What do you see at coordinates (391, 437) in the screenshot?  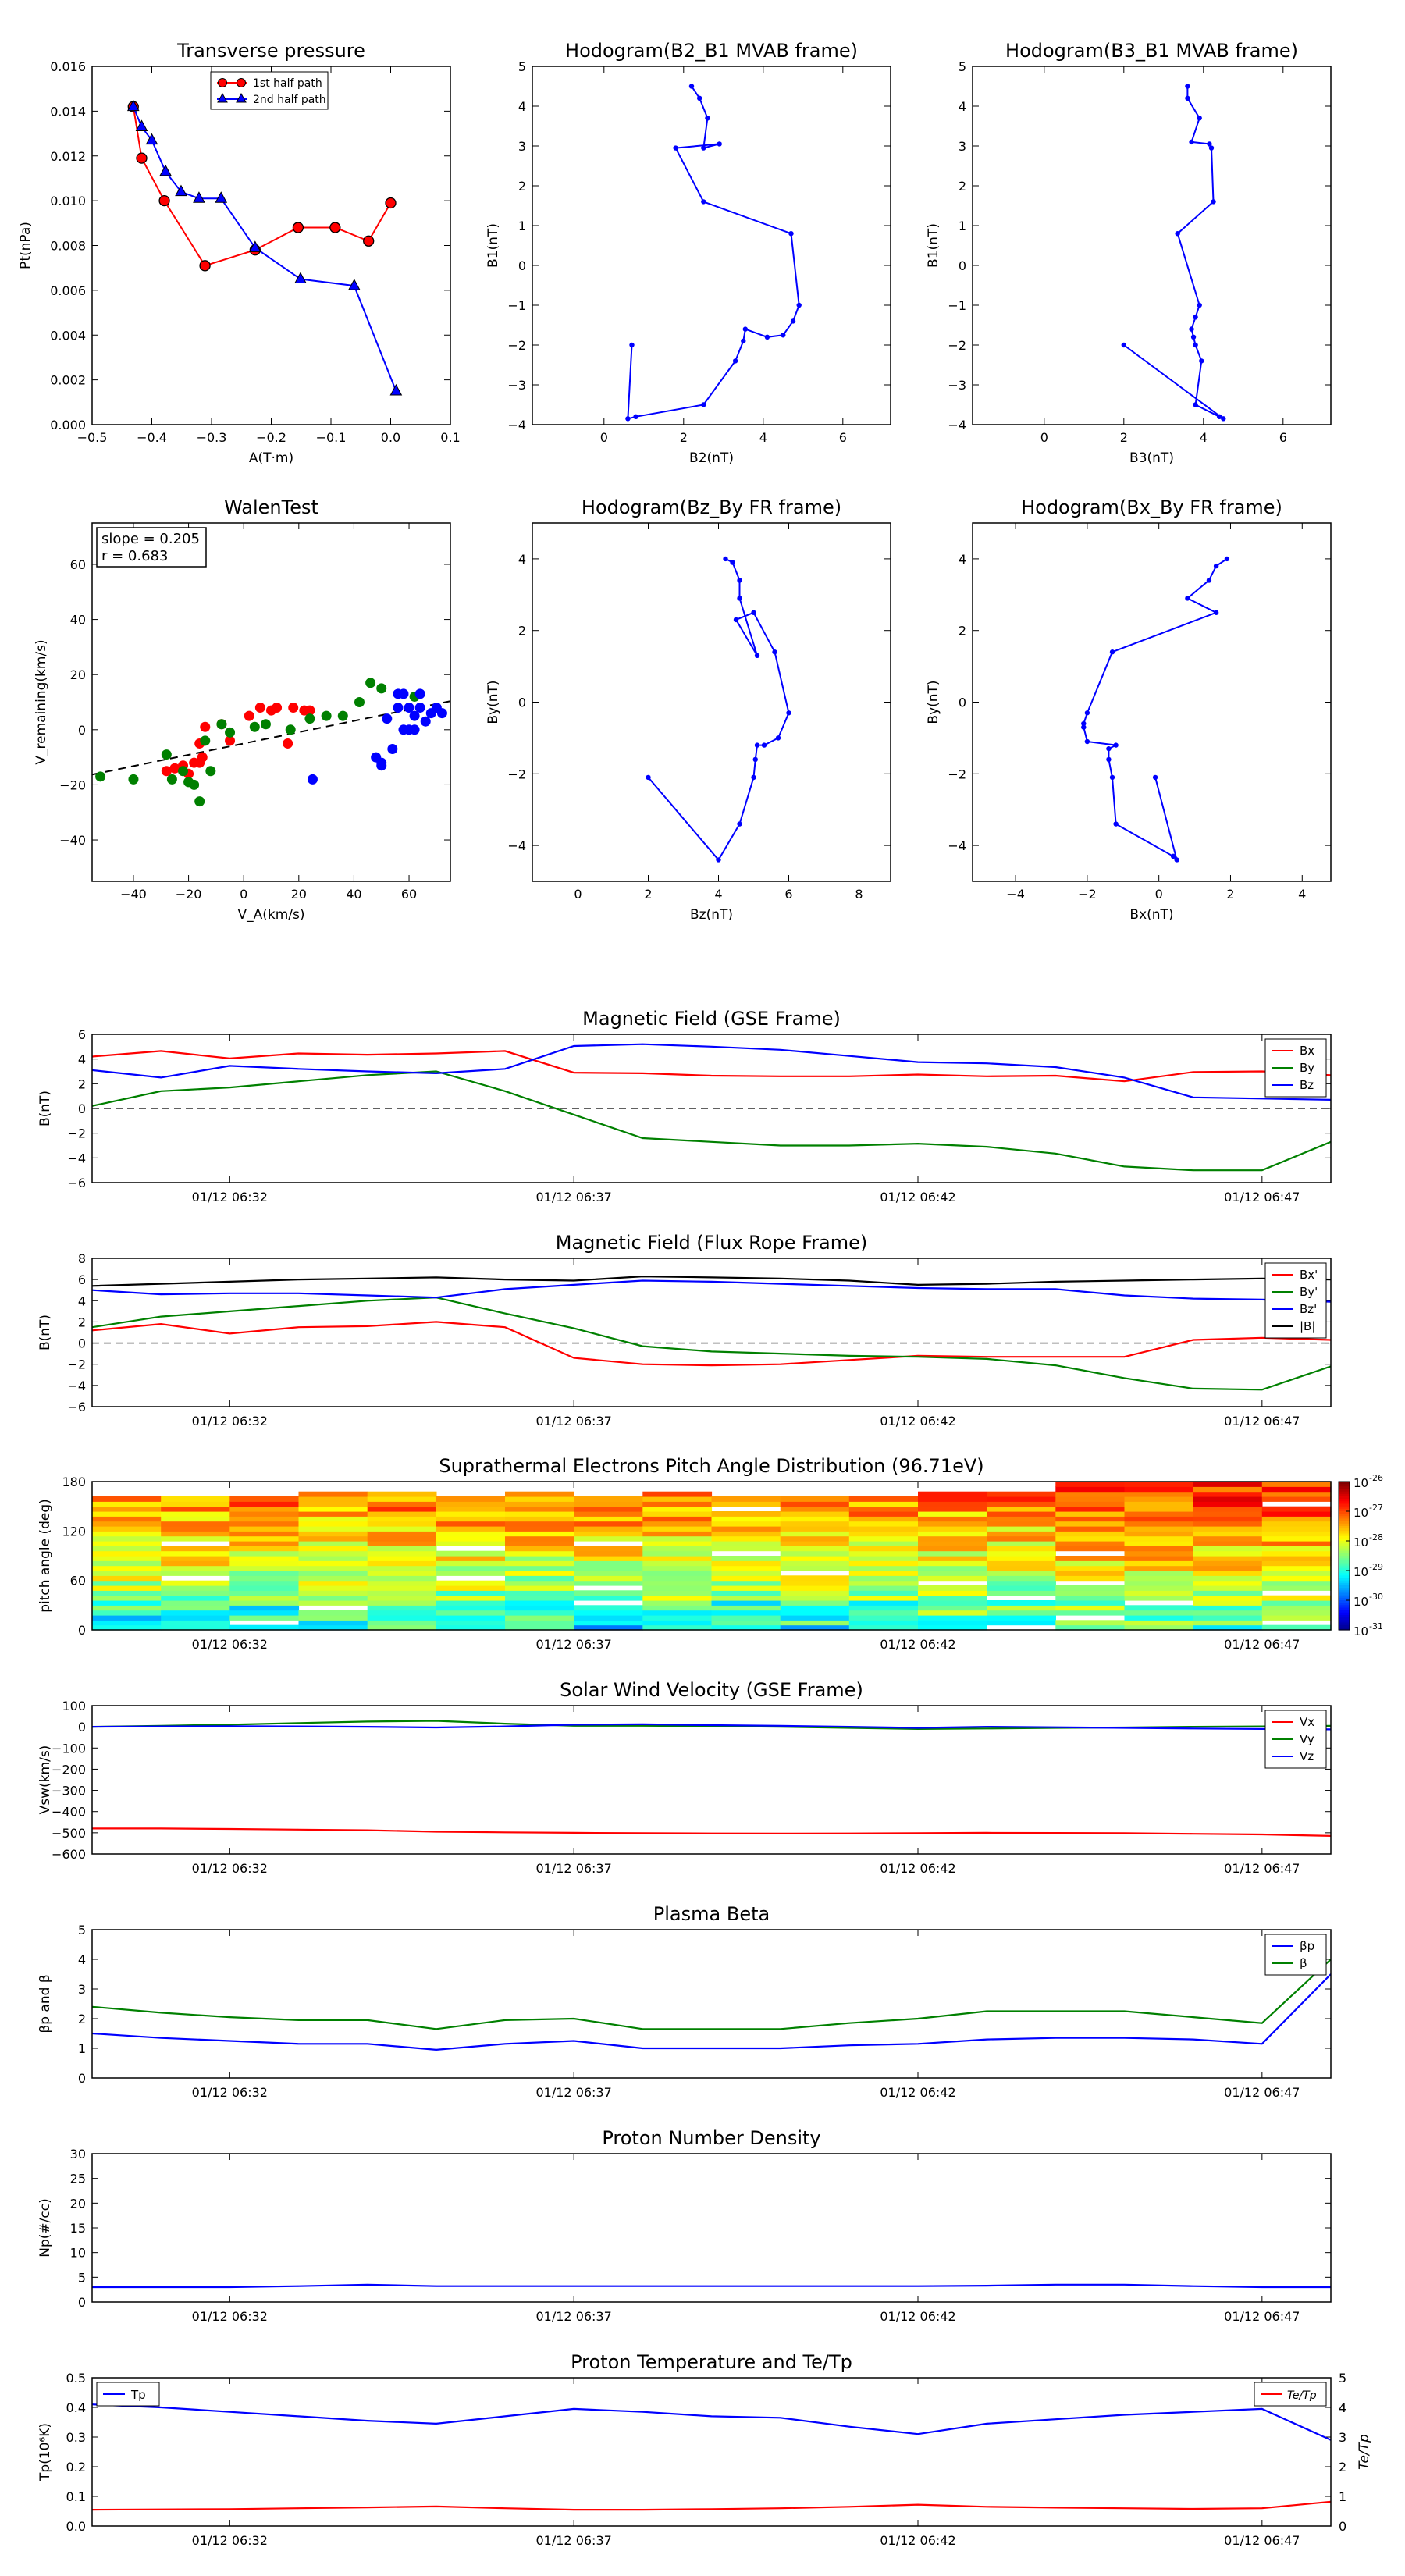 I see `x-tick-label: 0.0` at bounding box center [391, 437].